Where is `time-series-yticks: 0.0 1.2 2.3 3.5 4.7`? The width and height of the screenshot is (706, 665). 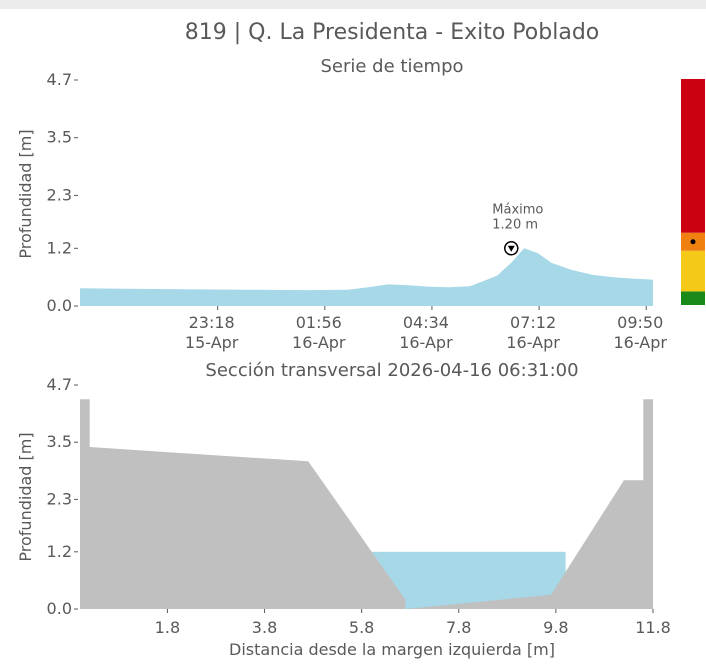 time-series-yticks: 0.0 1.2 2.3 3.5 4.7 is located at coordinates (62, 192).